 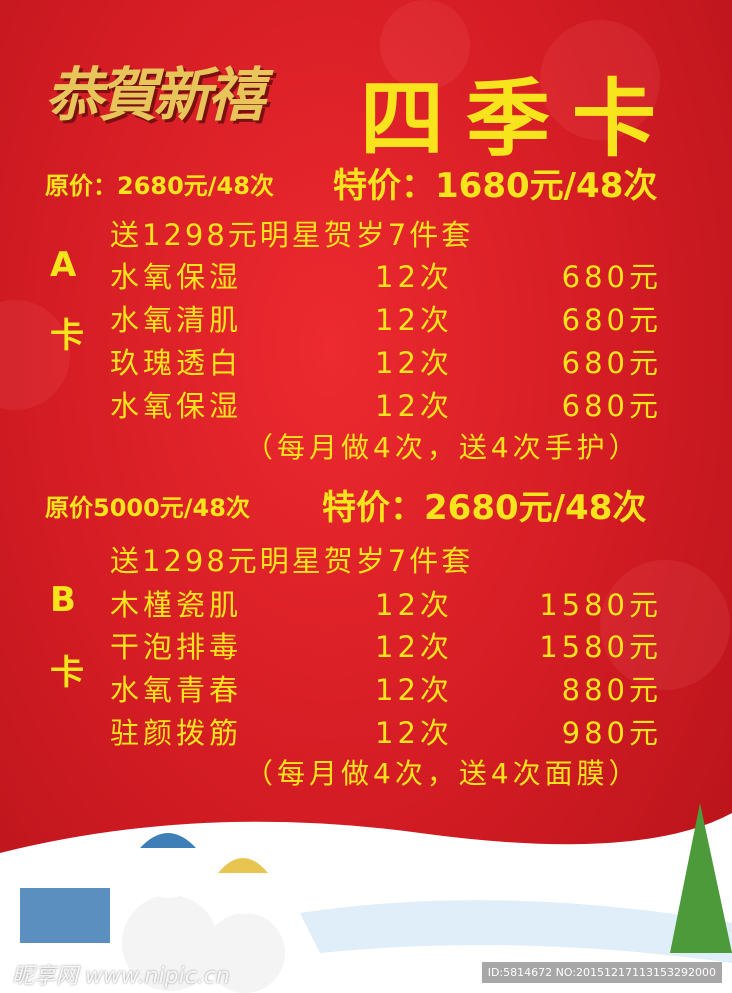 I want to click on item-name: 驻颜拨筋, so click(x=176, y=733).